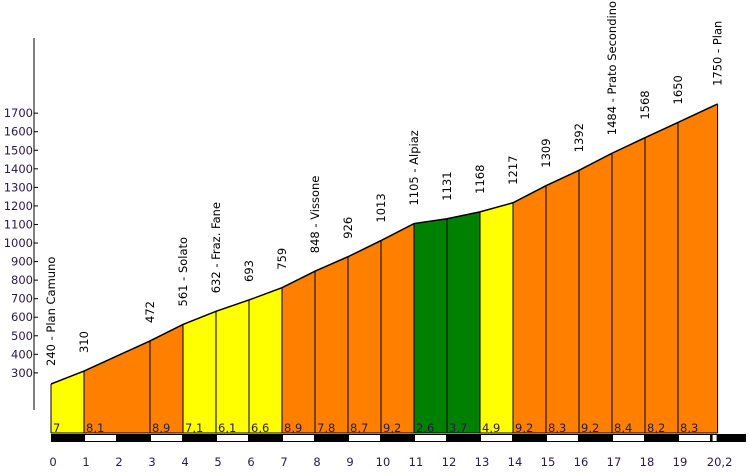 This screenshot has height=476, width=750. What do you see at coordinates (249, 271) in the screenshot?
I see `elevation-label: 693` at bounding box center [249, 271].